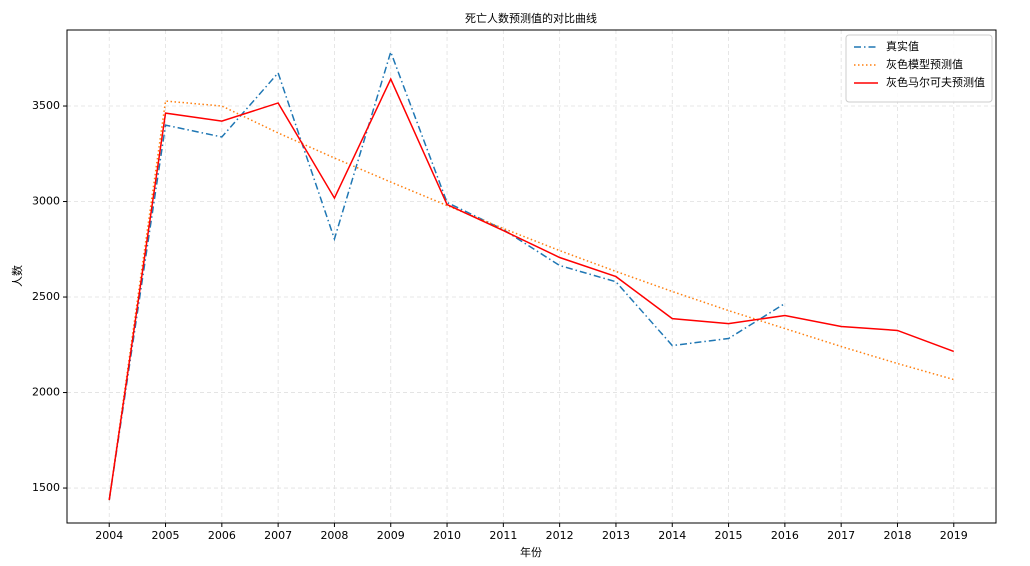 The image size is (1030, 566). I want to click on y-axis-label: 人数, so click(17, 276).